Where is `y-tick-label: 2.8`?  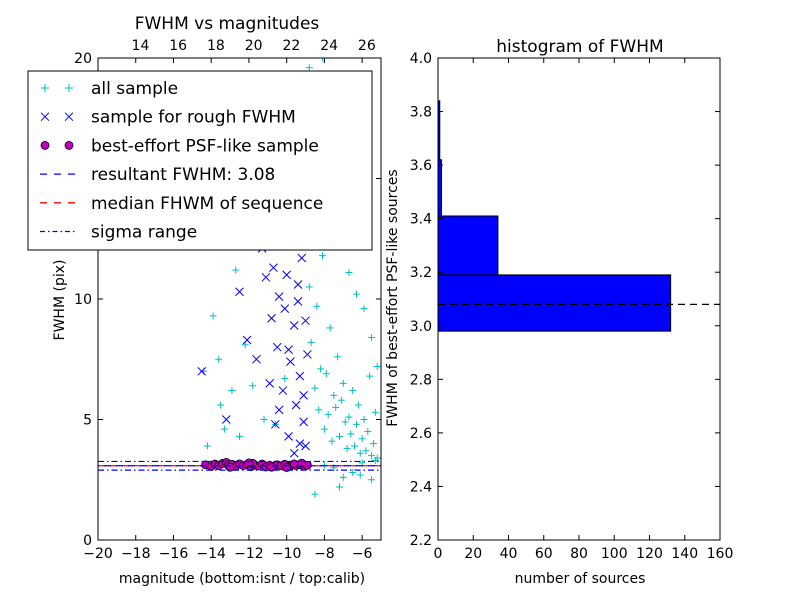
y-tick-label: 2.8 is located at coordinates (421, 380).